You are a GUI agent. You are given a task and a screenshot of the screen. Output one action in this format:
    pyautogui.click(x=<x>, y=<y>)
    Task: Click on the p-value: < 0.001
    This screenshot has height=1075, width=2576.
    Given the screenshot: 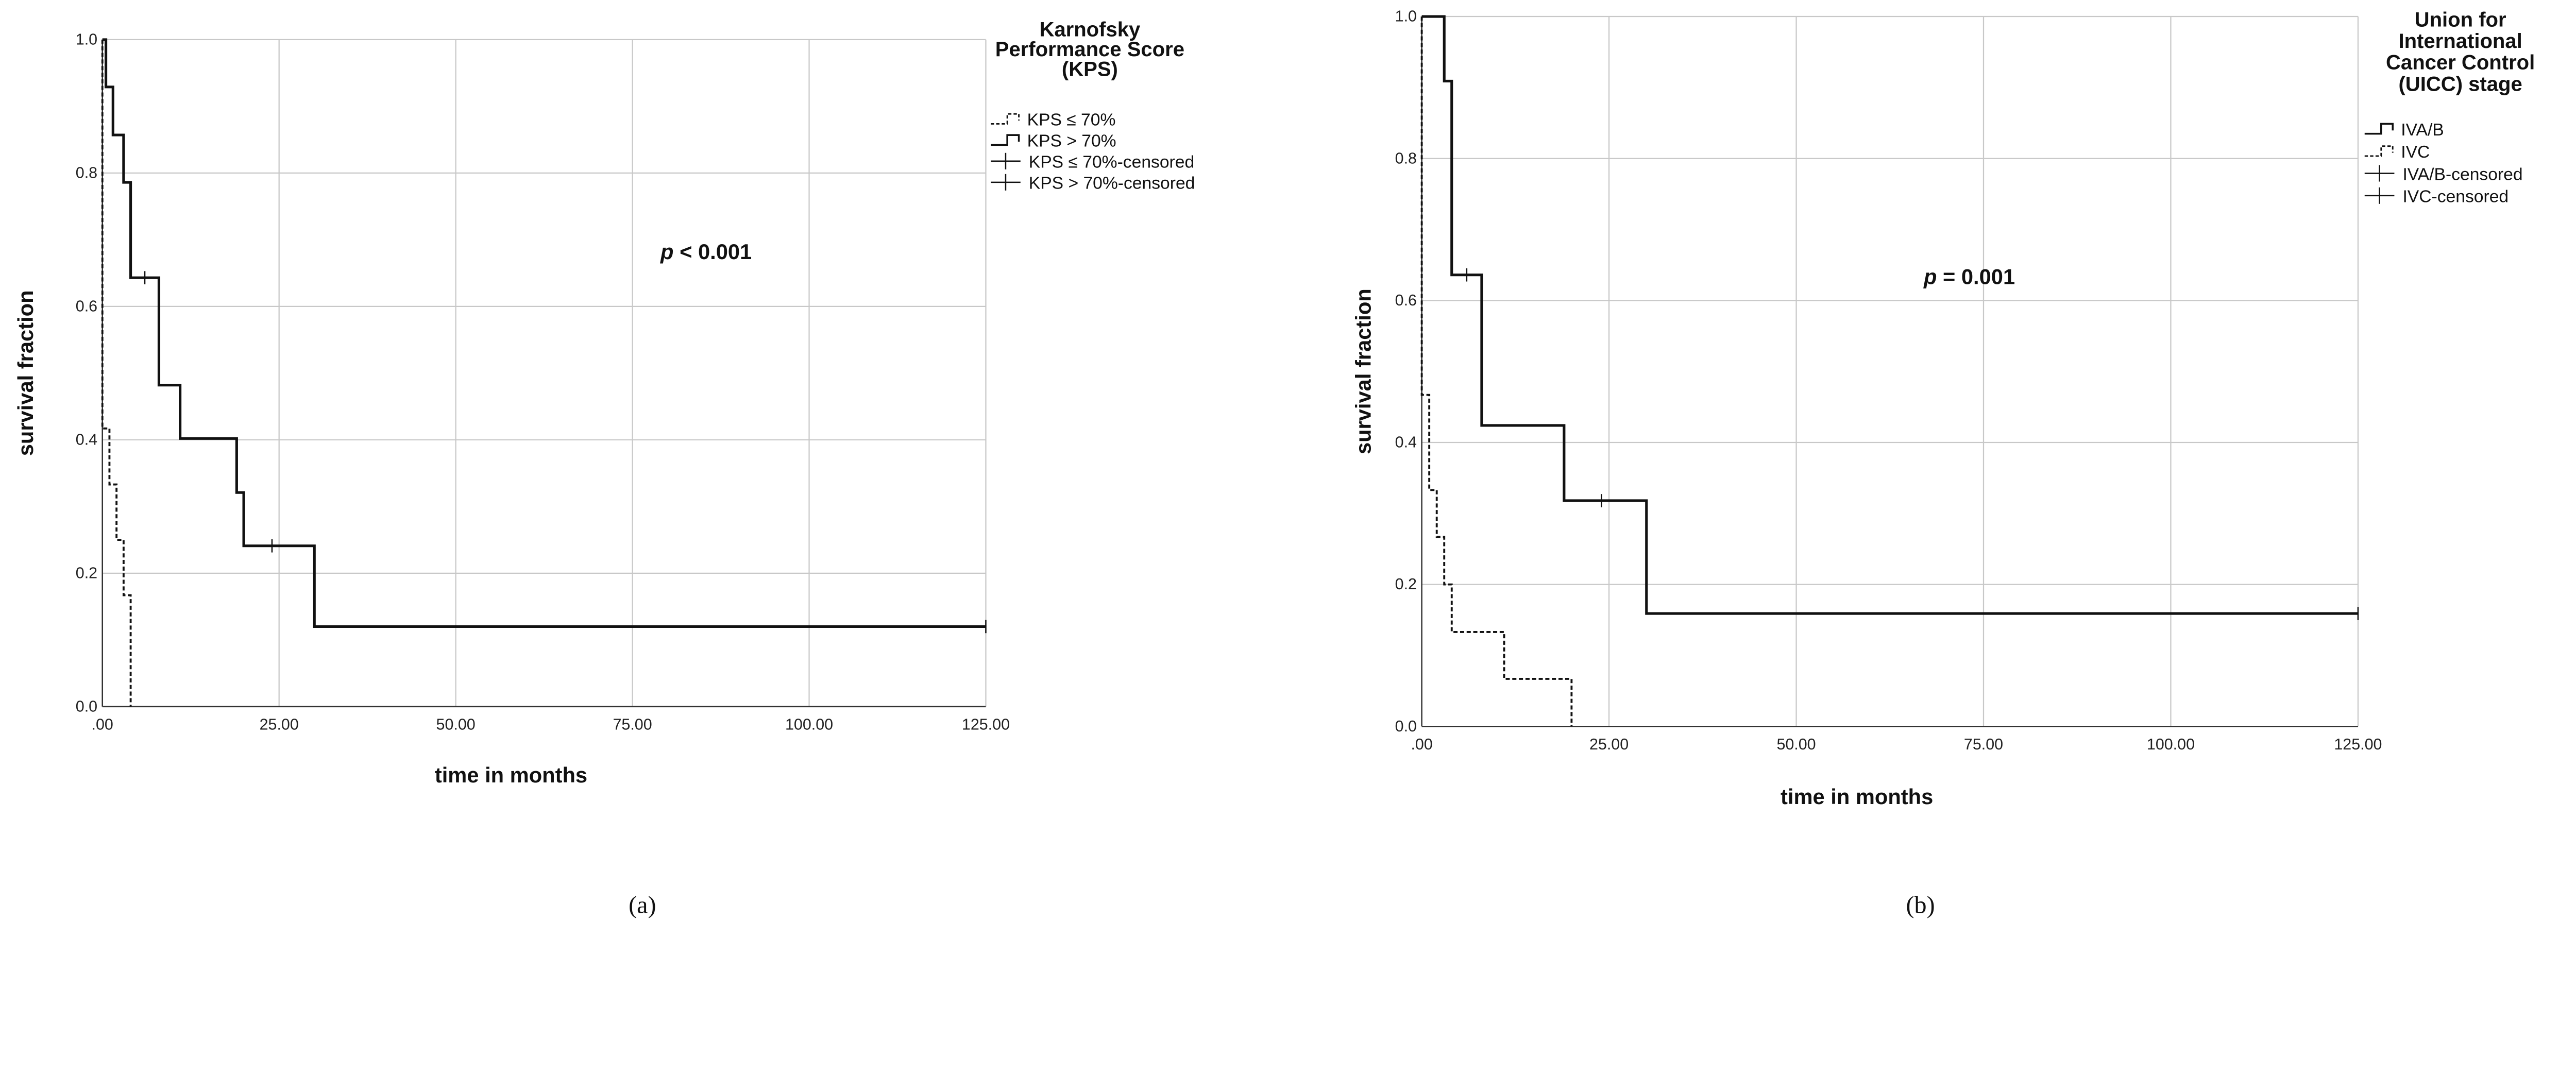 What is the action you would take?
    pyautogui.click(x=713, y=252)
    